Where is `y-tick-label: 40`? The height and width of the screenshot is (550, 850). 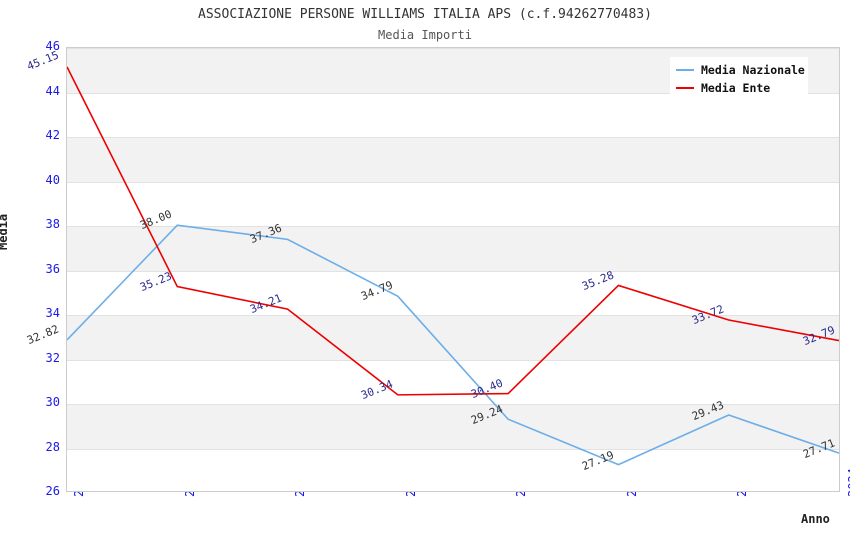
y-tick-label: 40 is located at coordinates (52, 179).